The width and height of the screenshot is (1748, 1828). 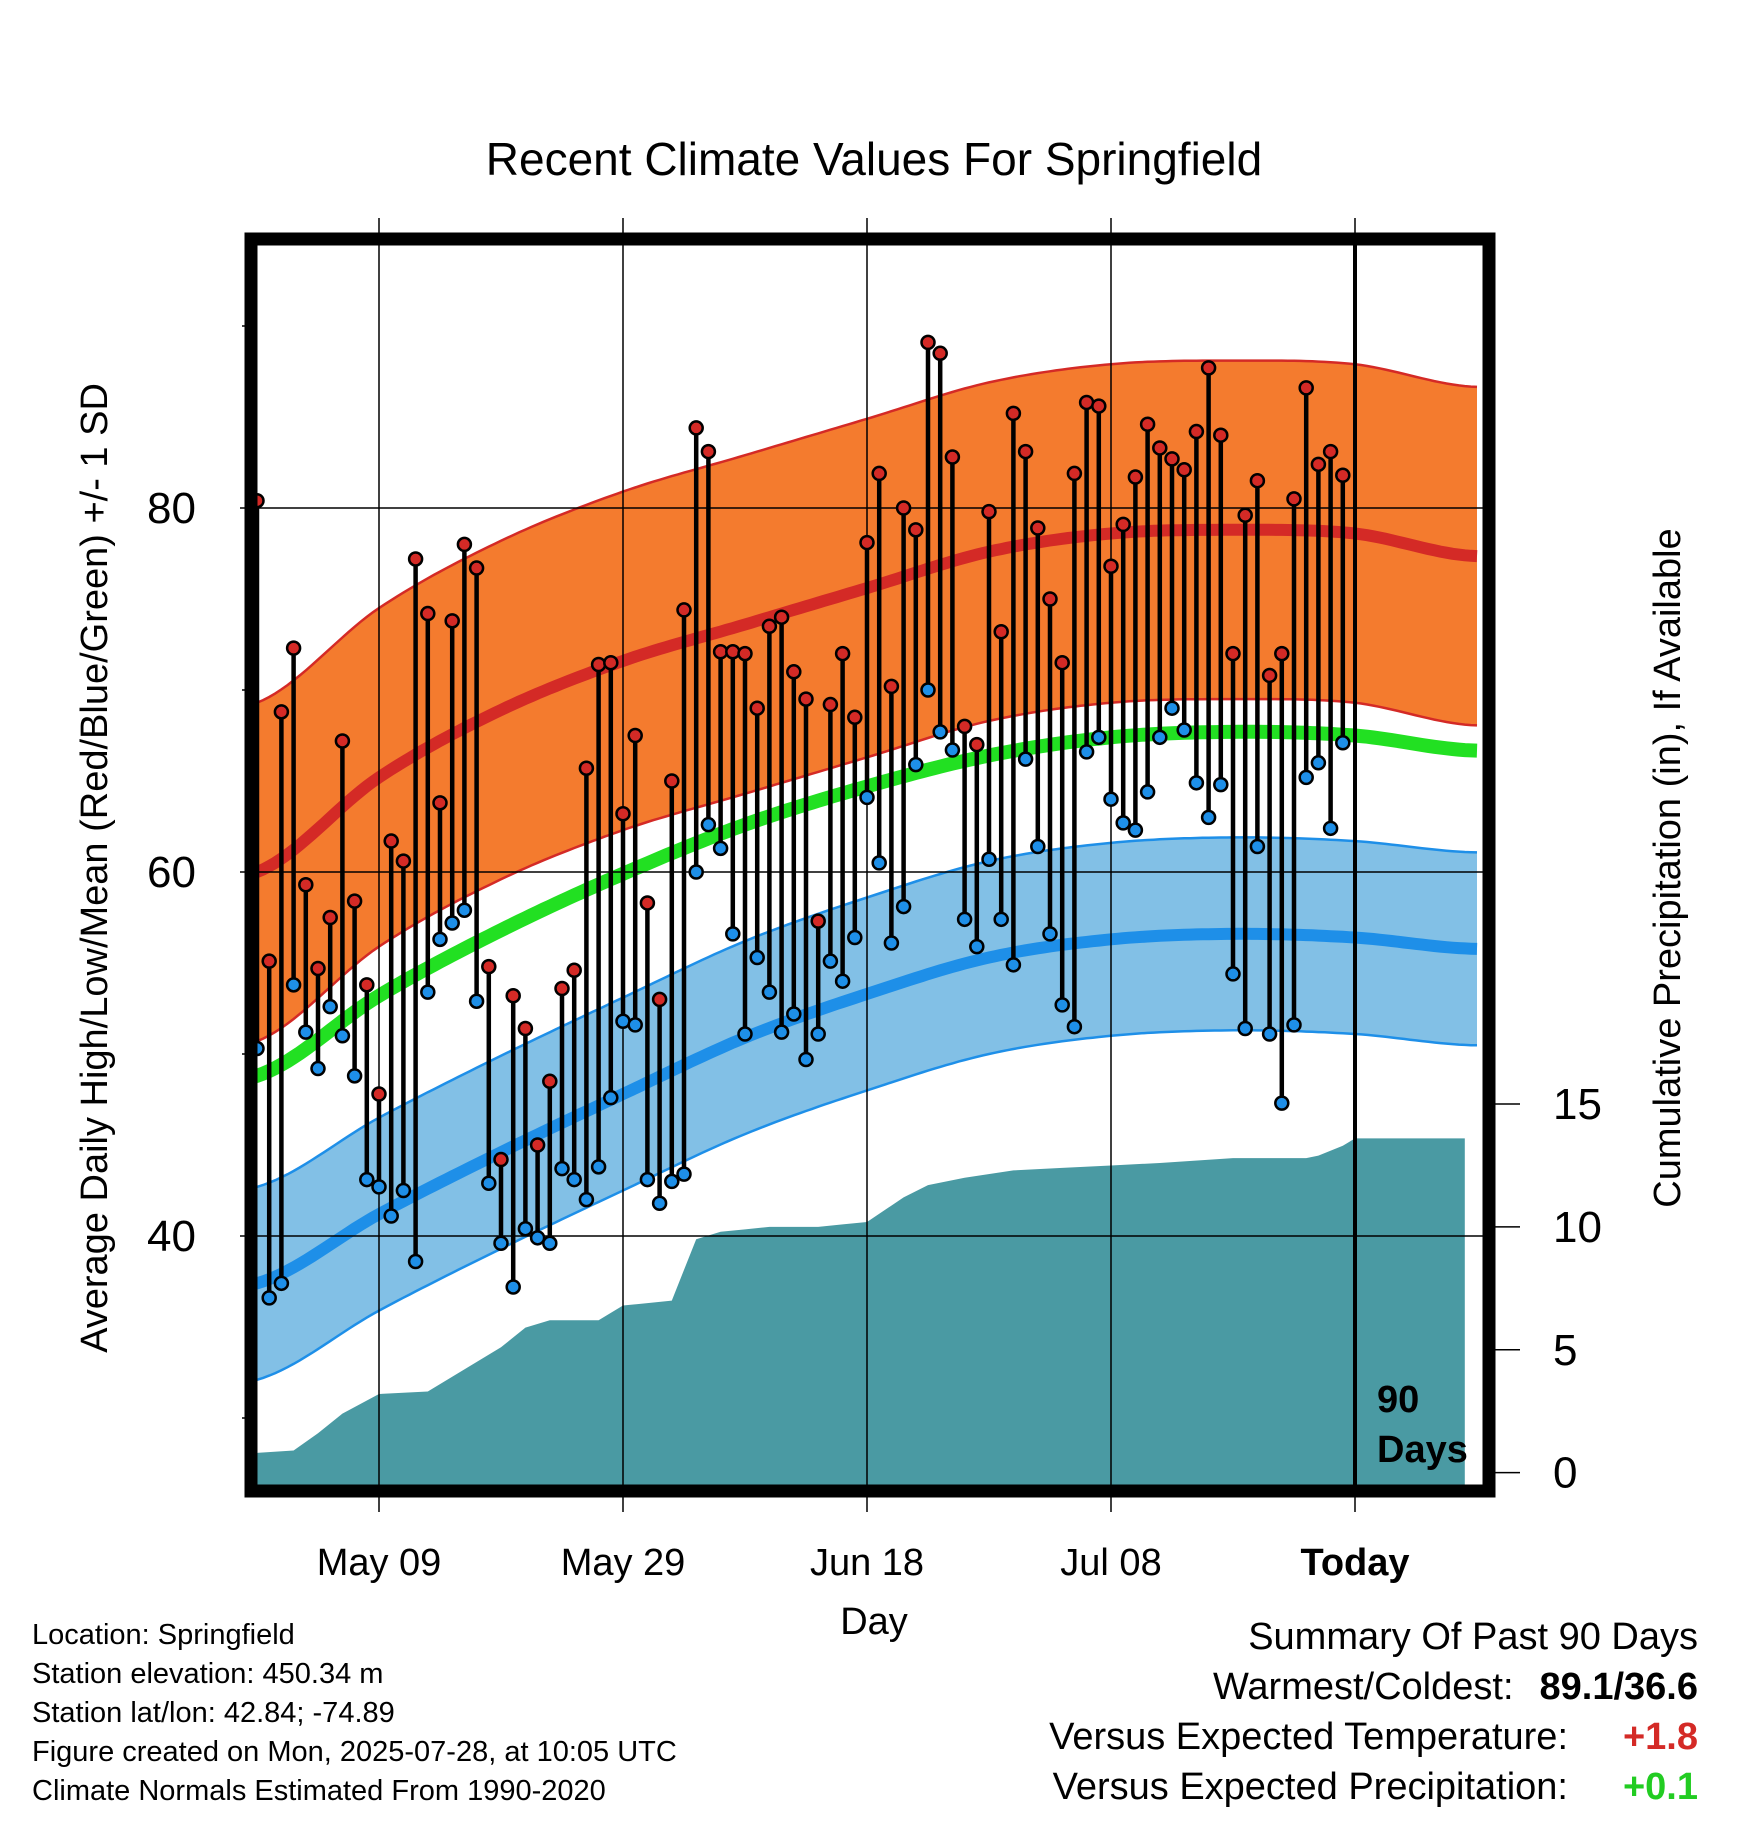 What do you see at coordinates (379, 1563) in the screenshot?
I see `x-tick-label: May 09` at bounding box center [379, 1563].